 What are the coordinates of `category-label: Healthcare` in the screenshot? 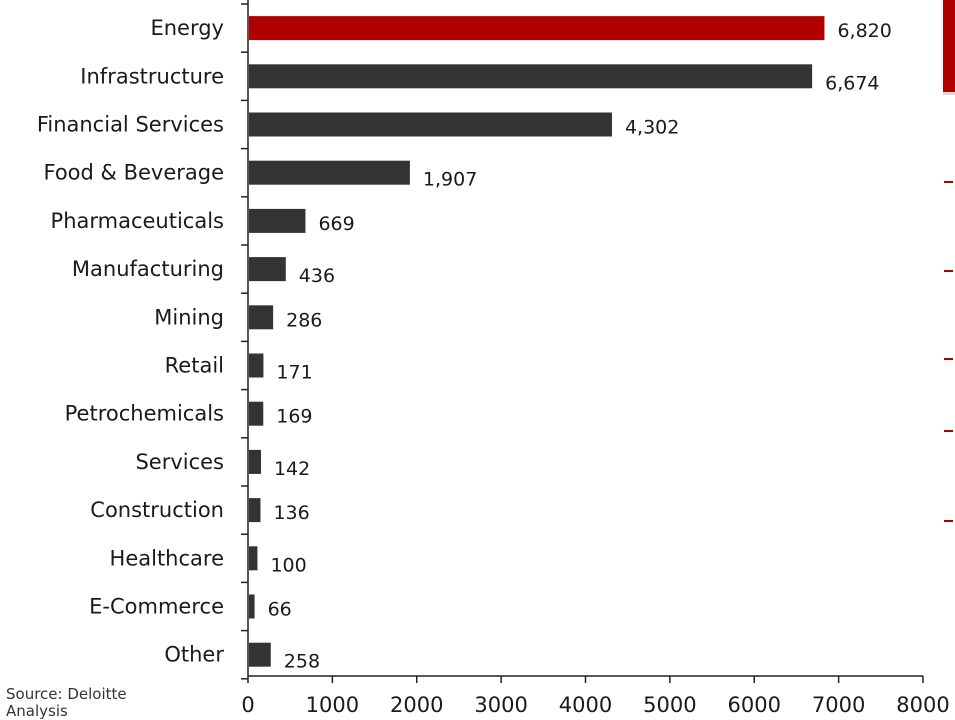 It's located at (167, 558).